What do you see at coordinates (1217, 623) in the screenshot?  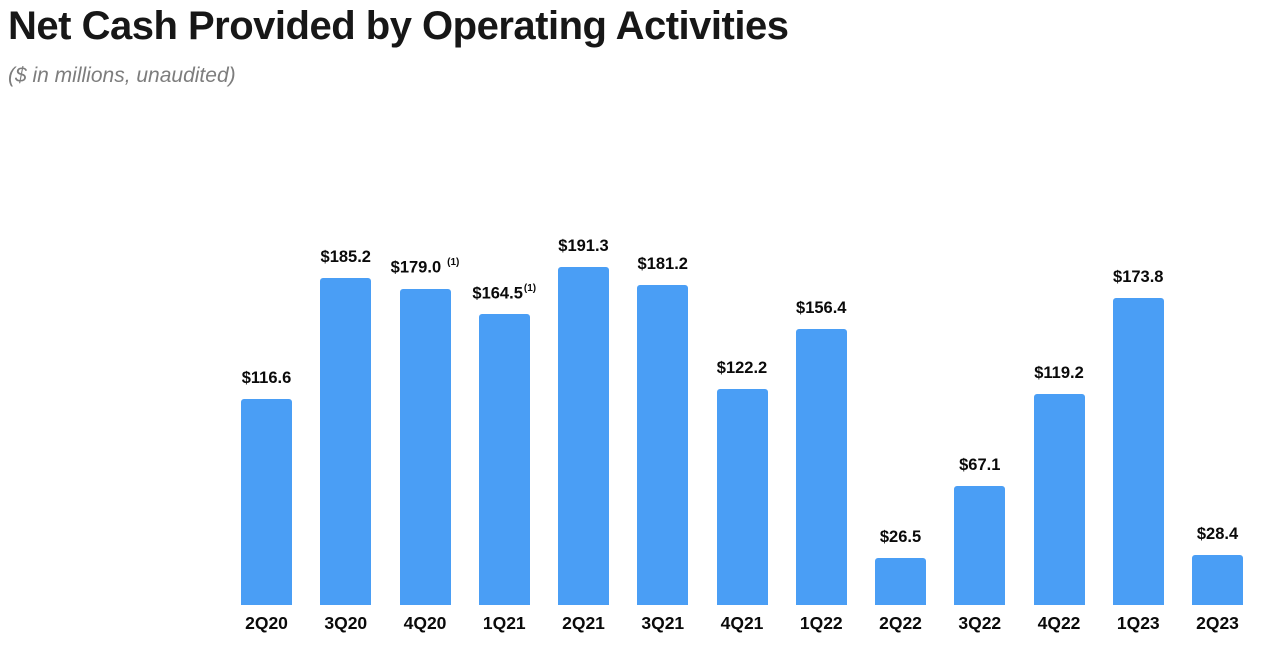 I see `x-axis-label: 2Q23` at bounding box center [1217, 623].